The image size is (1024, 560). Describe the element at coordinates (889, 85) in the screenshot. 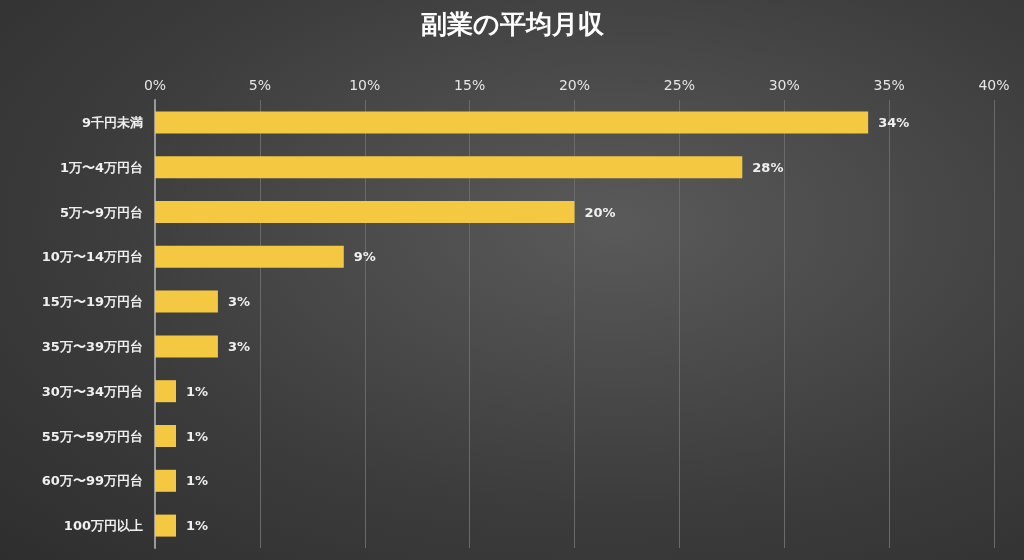

I see `x-tick-label: 35%` at that location.